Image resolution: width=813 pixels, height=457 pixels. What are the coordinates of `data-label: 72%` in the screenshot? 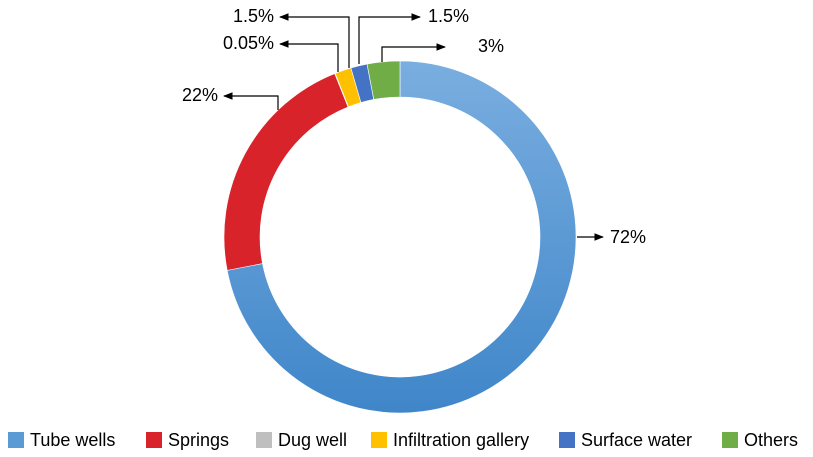 It's located at (628, 237).